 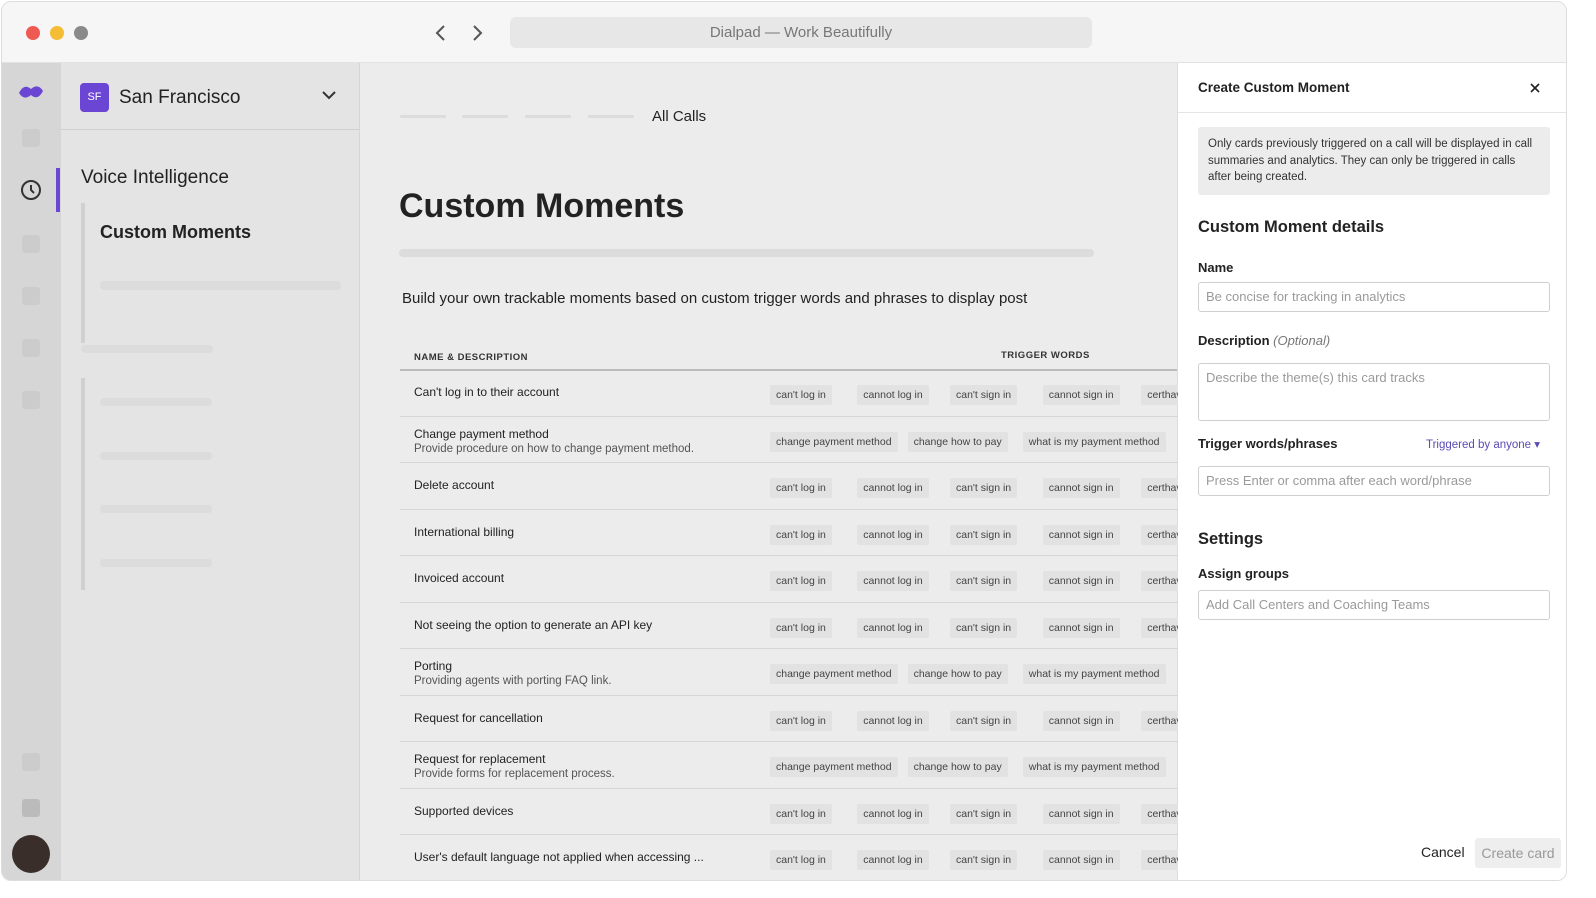 I want to click on field-label: Description (Optional), so click(x=1264, y=340).